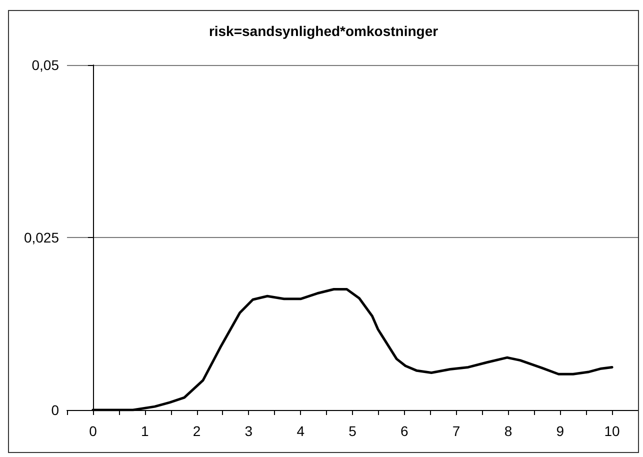 The width and height of the screenshot is (643, 457). What do you see at coordinates (55, 410) in the screenshot?
I see `y-tick-label: 0` at bounding box center [55, 410].